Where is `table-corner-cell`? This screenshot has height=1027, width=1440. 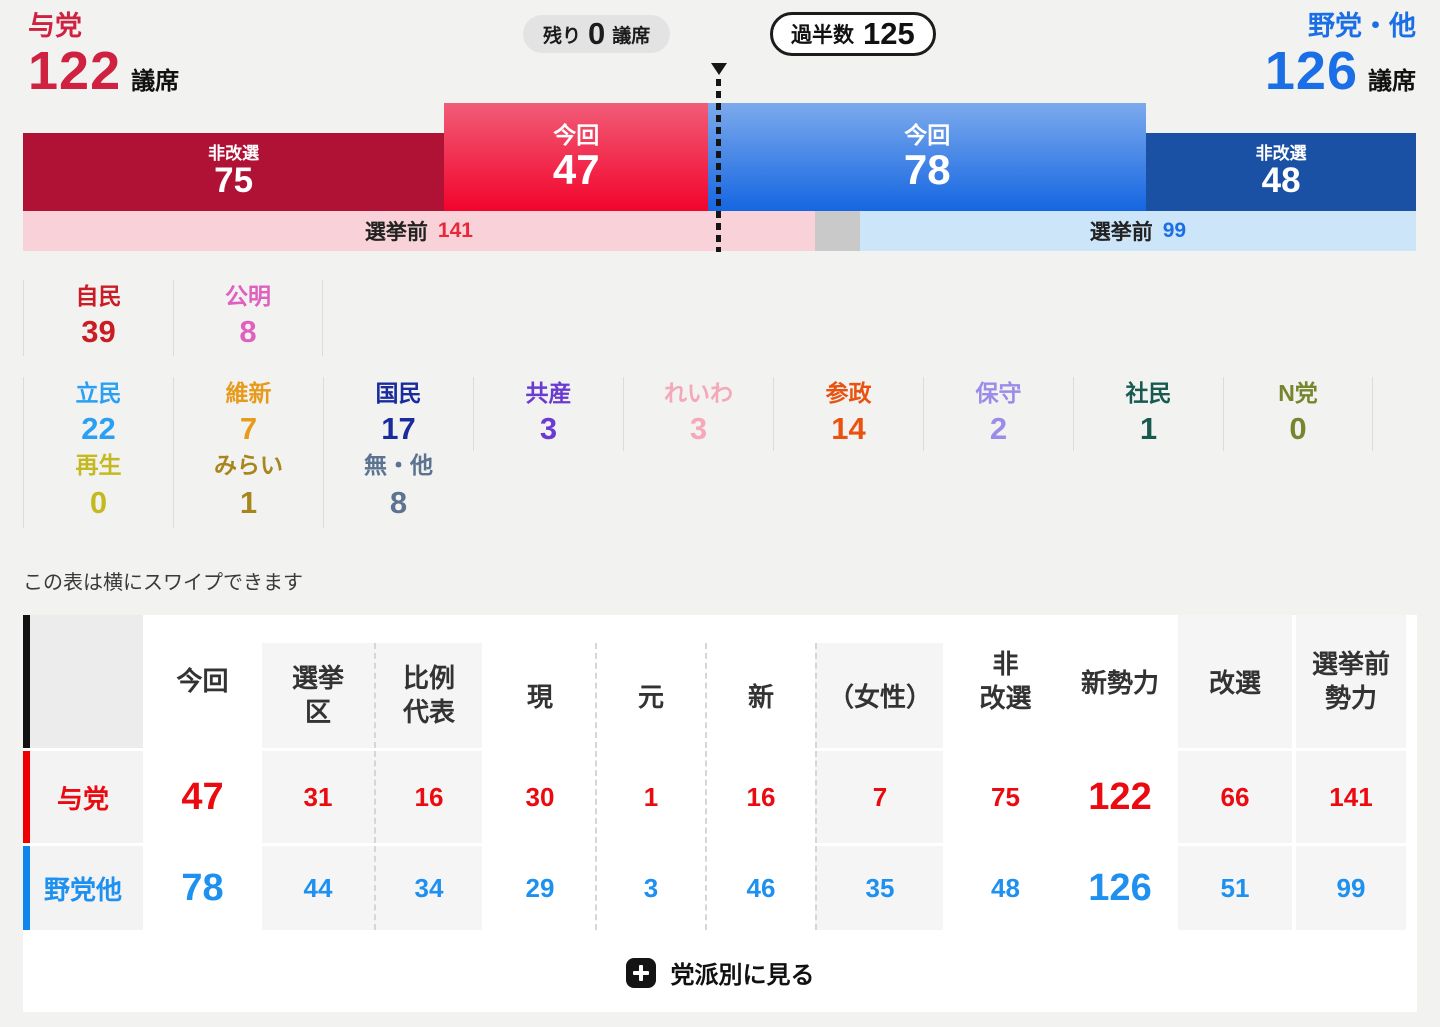
table-corner-cell is located at coordinates (83, 681).